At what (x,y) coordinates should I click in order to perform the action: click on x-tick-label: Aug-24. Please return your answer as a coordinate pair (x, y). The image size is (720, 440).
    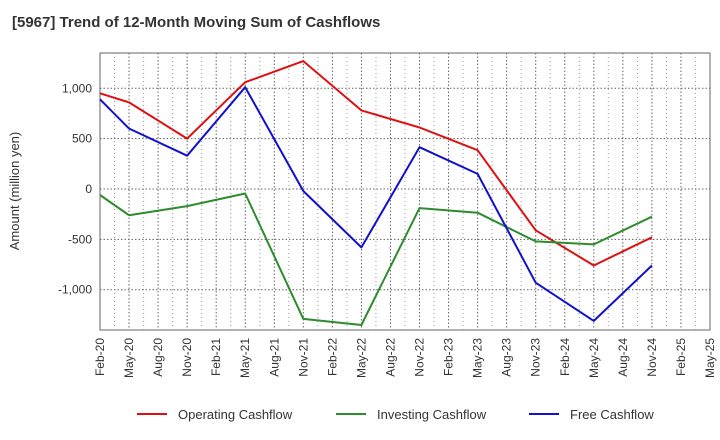
    Looking at the image, I should click on (623, 357).